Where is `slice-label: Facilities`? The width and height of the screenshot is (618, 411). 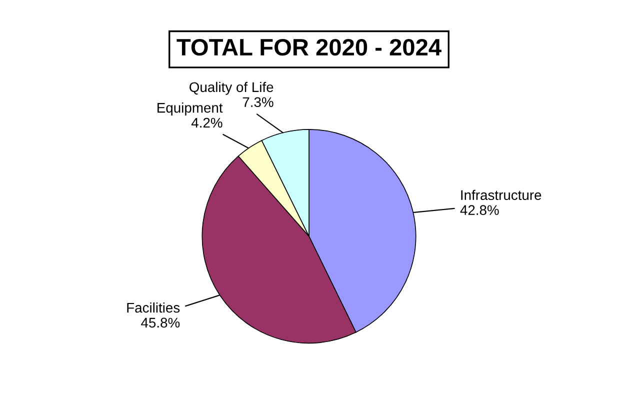 slice-label: Facilities is located at coordinates (153, 307).